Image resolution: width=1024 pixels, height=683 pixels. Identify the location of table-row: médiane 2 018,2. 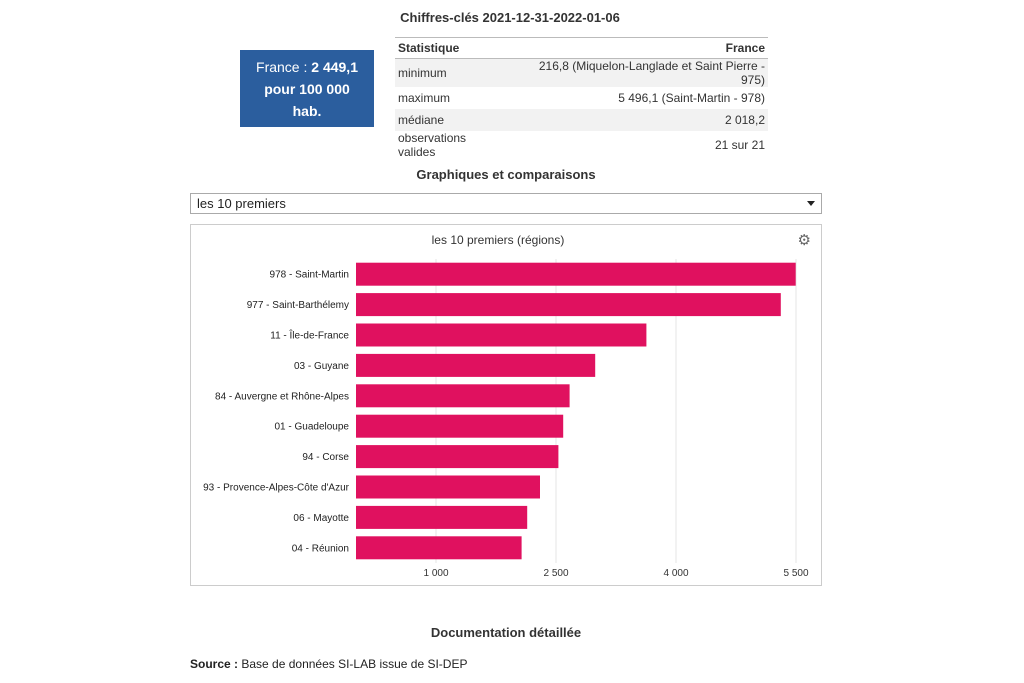
(581, 120).